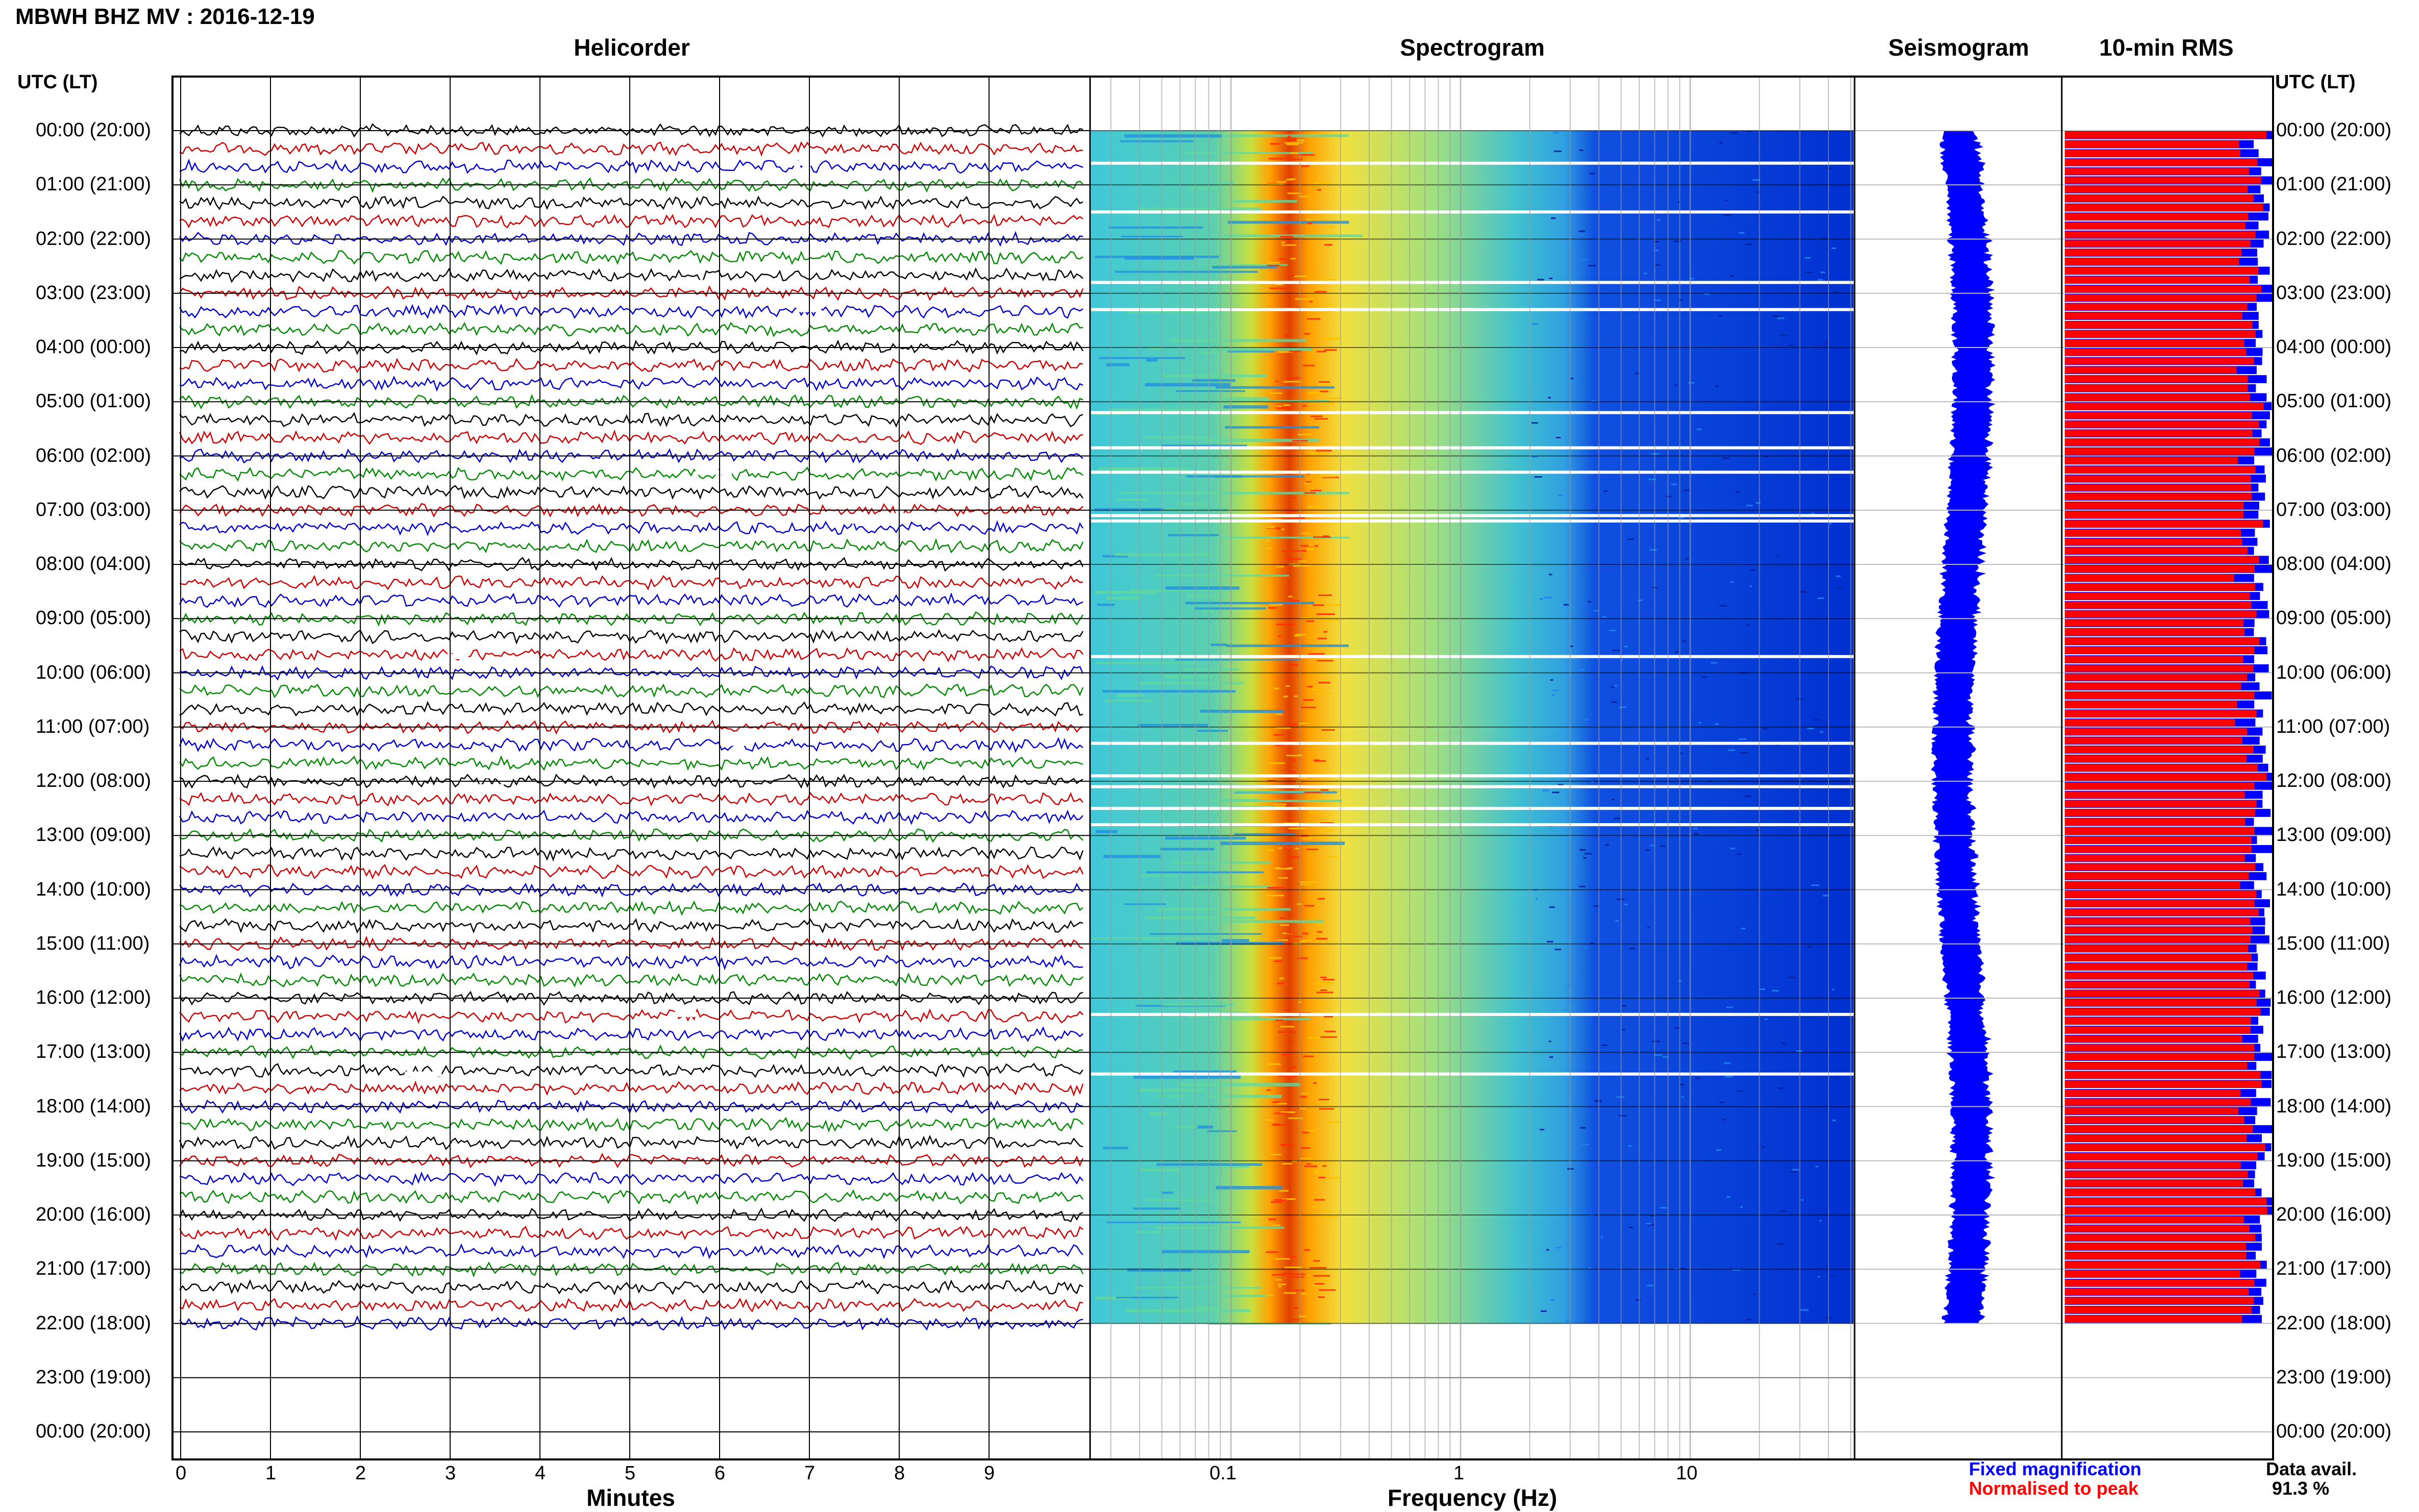  What do you see at coordinates (2334, 1431) in the screenshot?
I see `time-tick-label-right: 00:00 (20:00)` at bounding box center [2334, 1431].